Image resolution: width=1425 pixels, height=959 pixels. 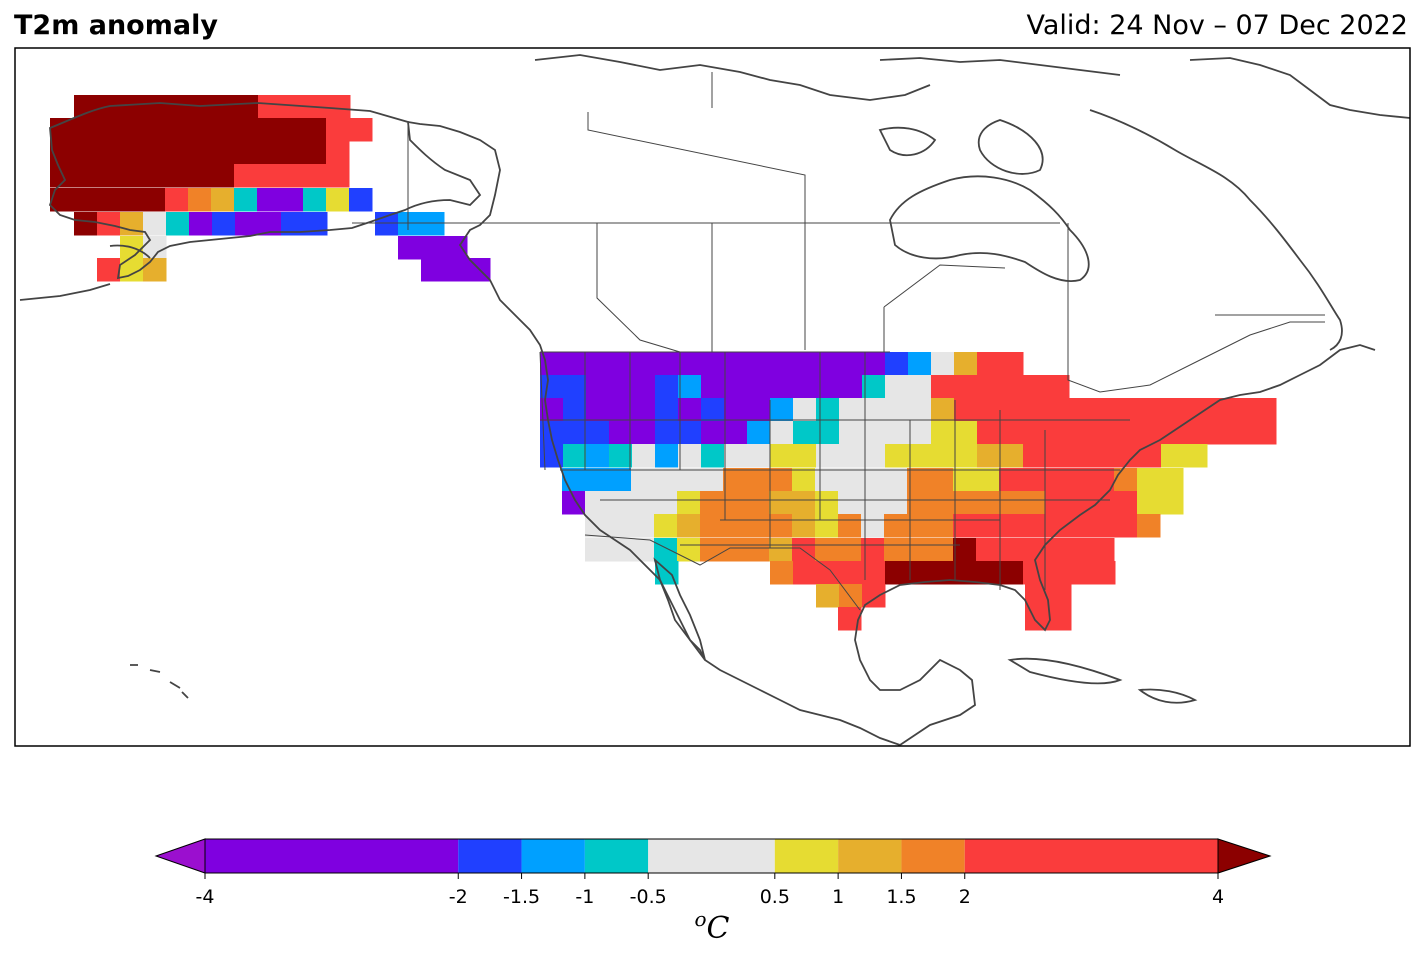 What do you see at coordinates (965, 897) in the screenshot?
I see `colorbar-tick-label: 2` at bounding box center [965, 897].